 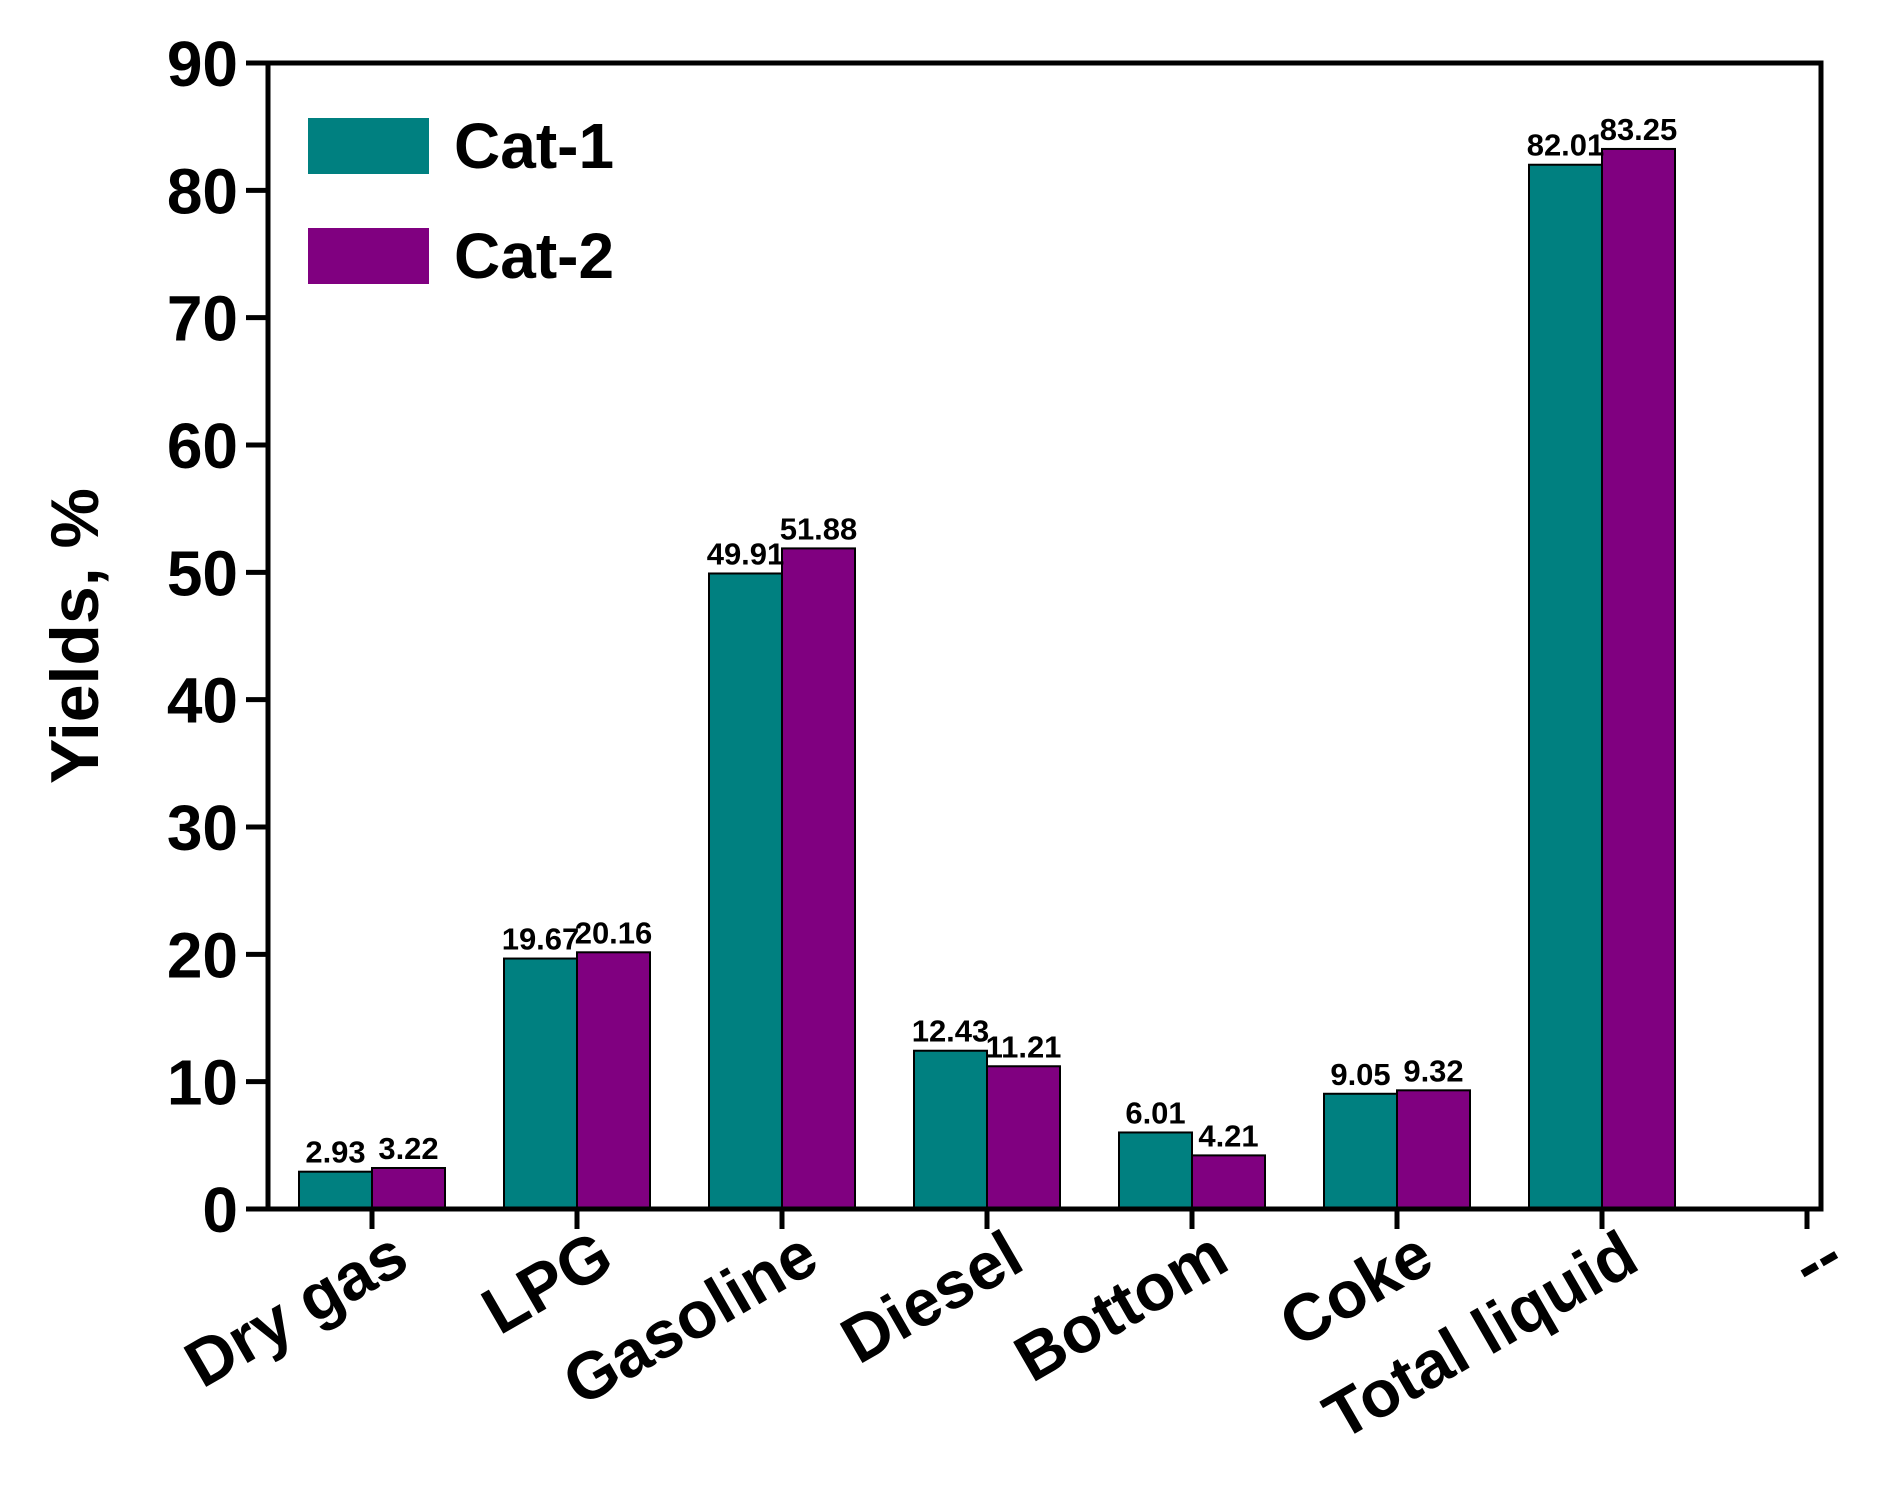 What do you see at coordinates (950, 1129) in the screenshot?
I see `bar-cat-1-diesel` at bounding box center [950, 1129].